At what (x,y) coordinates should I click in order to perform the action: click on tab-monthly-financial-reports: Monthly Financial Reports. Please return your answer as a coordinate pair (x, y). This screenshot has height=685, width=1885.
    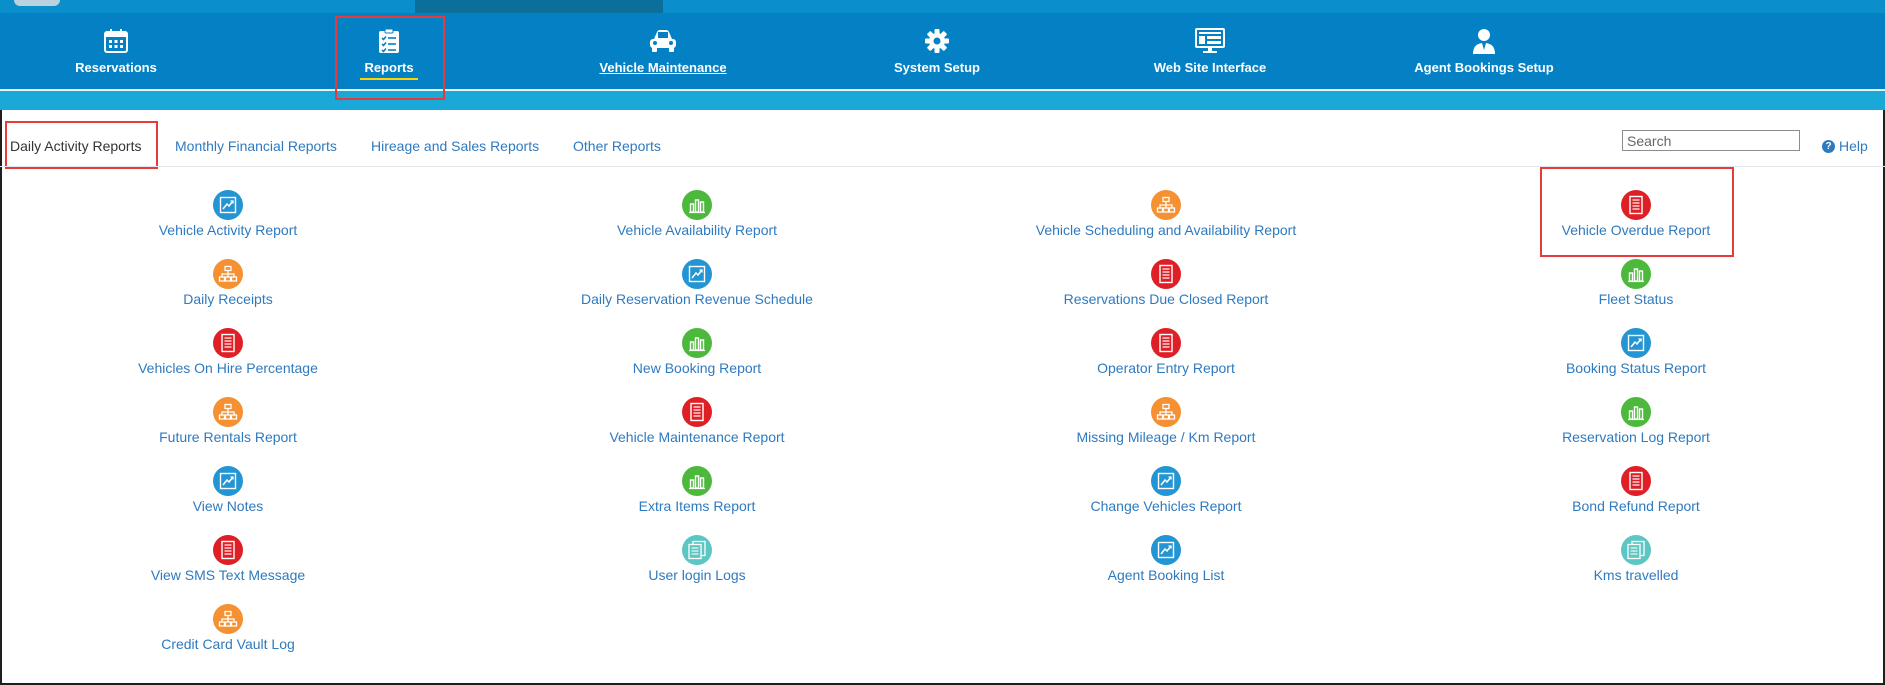
    Looking at the image, I should click on (256, 146).